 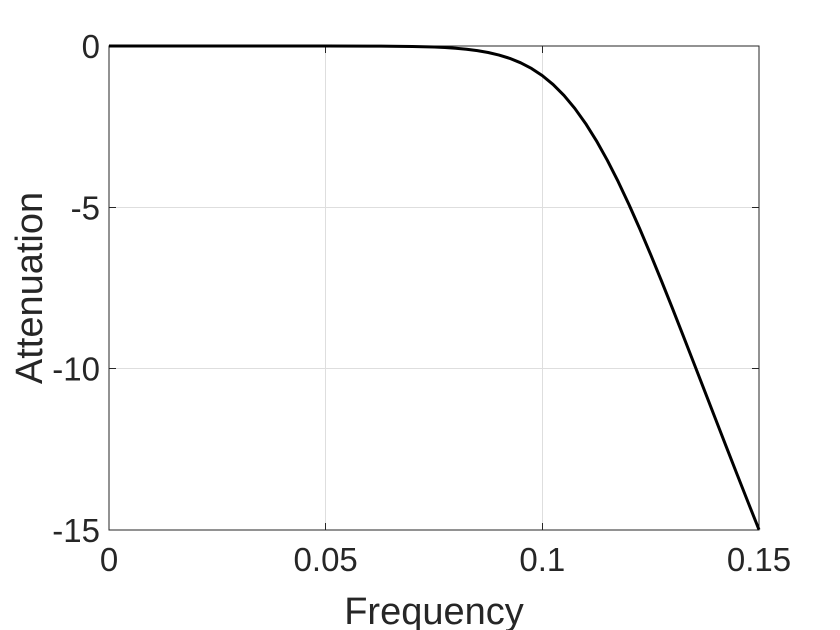 I want to click on y-tick-label: -10, so click(x=76, y=369).